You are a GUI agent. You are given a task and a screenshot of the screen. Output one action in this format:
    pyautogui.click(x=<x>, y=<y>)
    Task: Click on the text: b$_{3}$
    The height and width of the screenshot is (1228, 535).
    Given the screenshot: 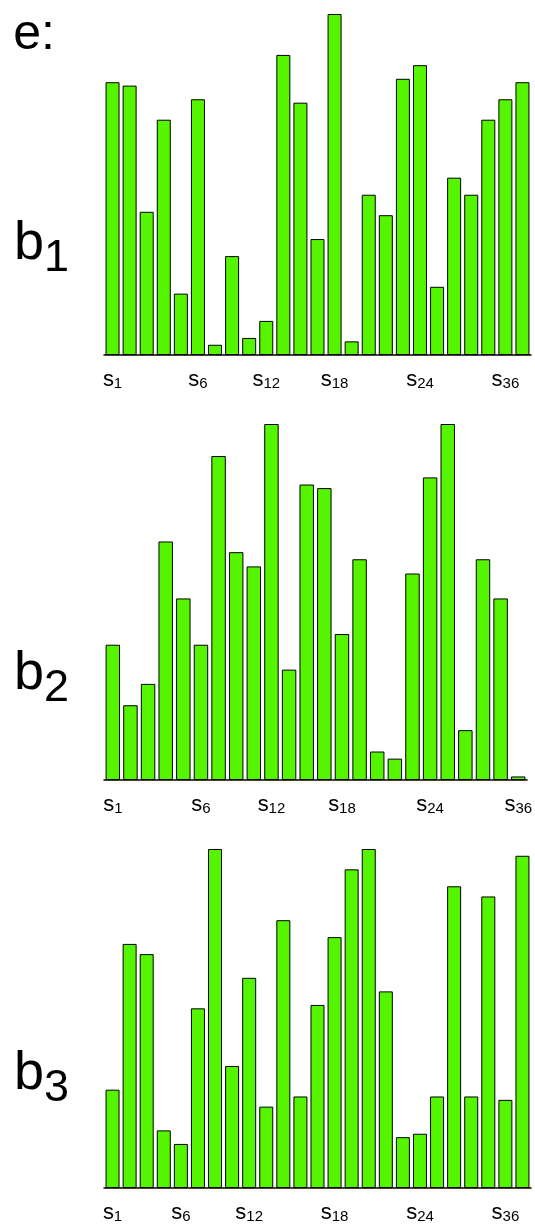 What is the action you would take?
    pyautogui.click(x=42, y=1076)
    